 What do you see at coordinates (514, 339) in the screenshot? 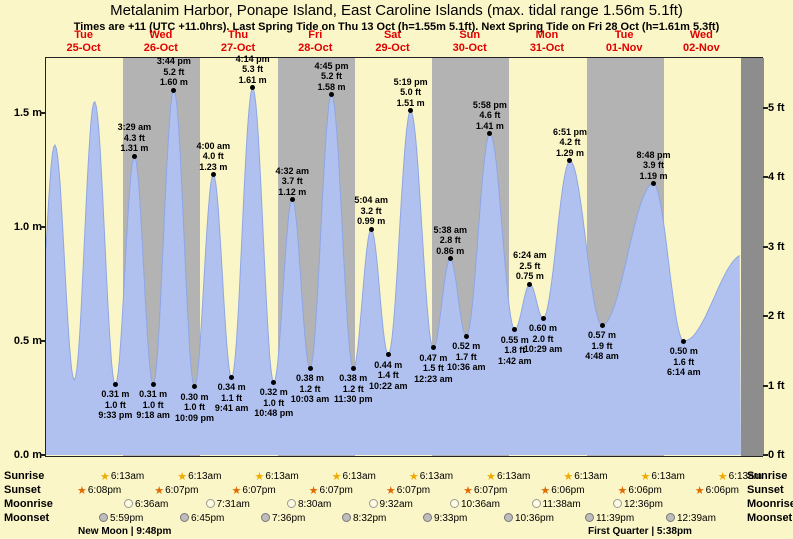
I see `tide-label-line: 0.55 m` at bounding box center [514, 339].